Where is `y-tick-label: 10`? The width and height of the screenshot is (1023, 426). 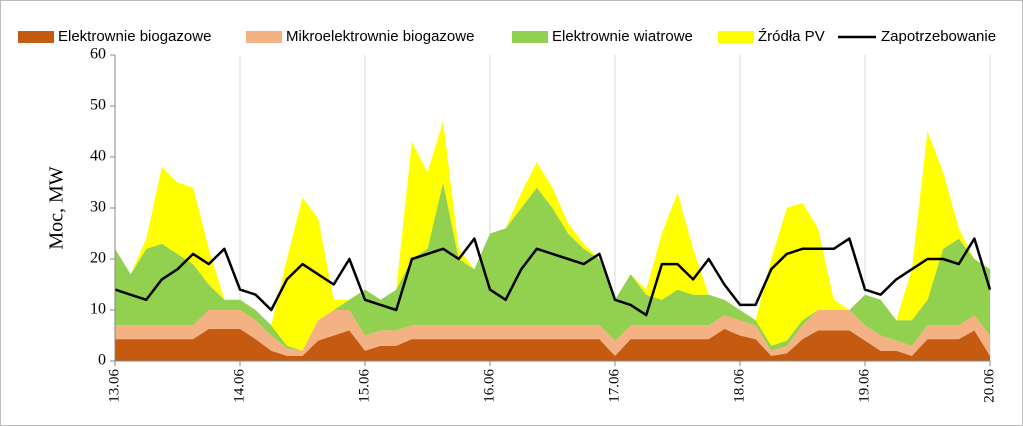
y-tick-label: 10 is located at coordinates (98, 309).